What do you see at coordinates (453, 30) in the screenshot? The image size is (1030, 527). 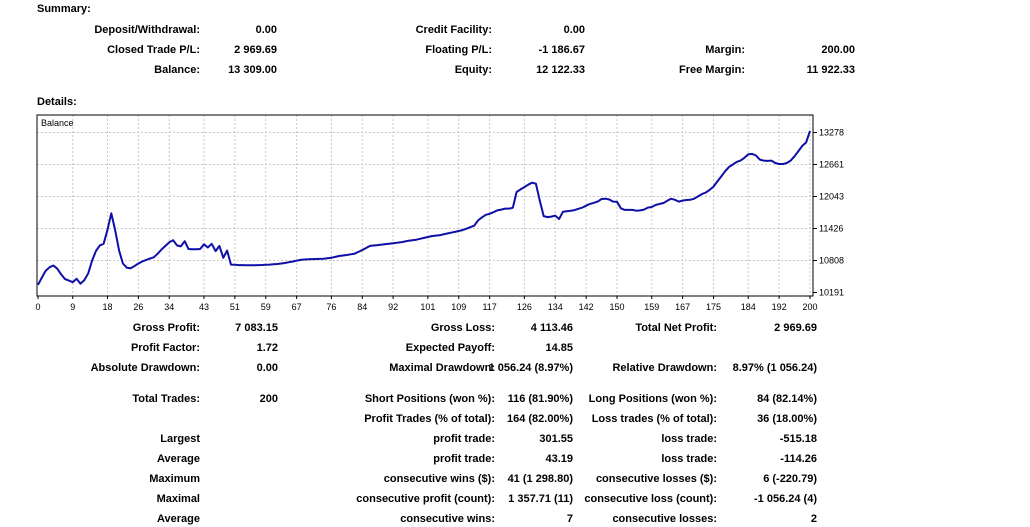 I see `summary-label: Credit Facility:` at bounding box center [453, 30].